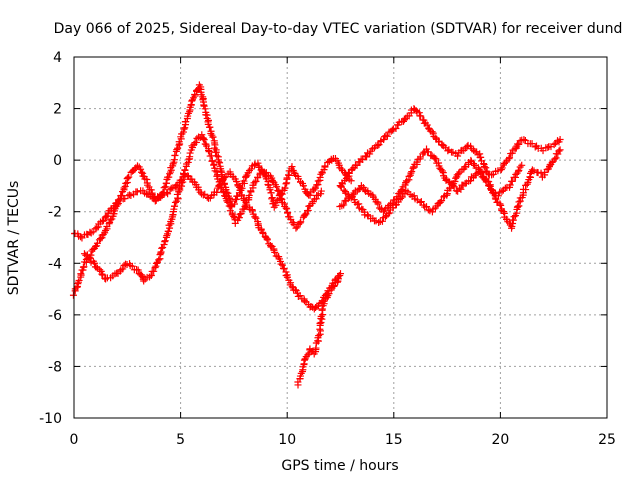 This screenshot has height=480, width=640. Describe the element at coordinates (431, 191) in the screenshot. I see `series-track-g` at that location.